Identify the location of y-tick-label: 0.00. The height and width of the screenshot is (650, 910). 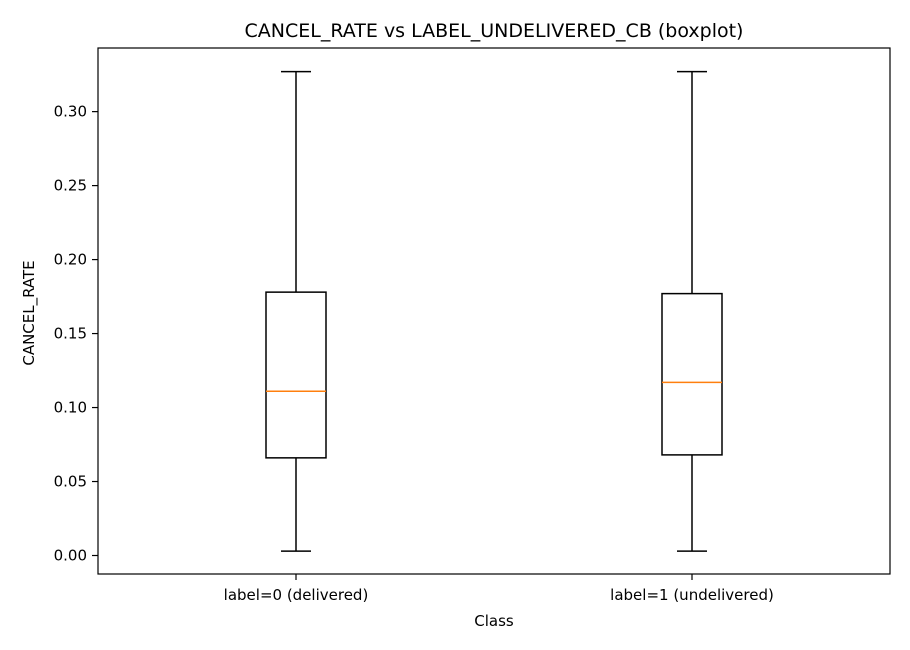
(70, 556).